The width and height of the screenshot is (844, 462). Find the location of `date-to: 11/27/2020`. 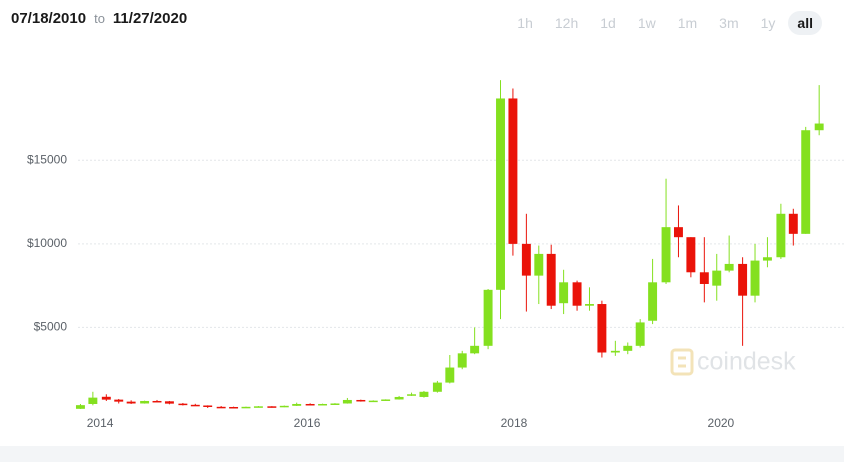

date-to: 11/27/2020 is located at coordinates (150, 18).